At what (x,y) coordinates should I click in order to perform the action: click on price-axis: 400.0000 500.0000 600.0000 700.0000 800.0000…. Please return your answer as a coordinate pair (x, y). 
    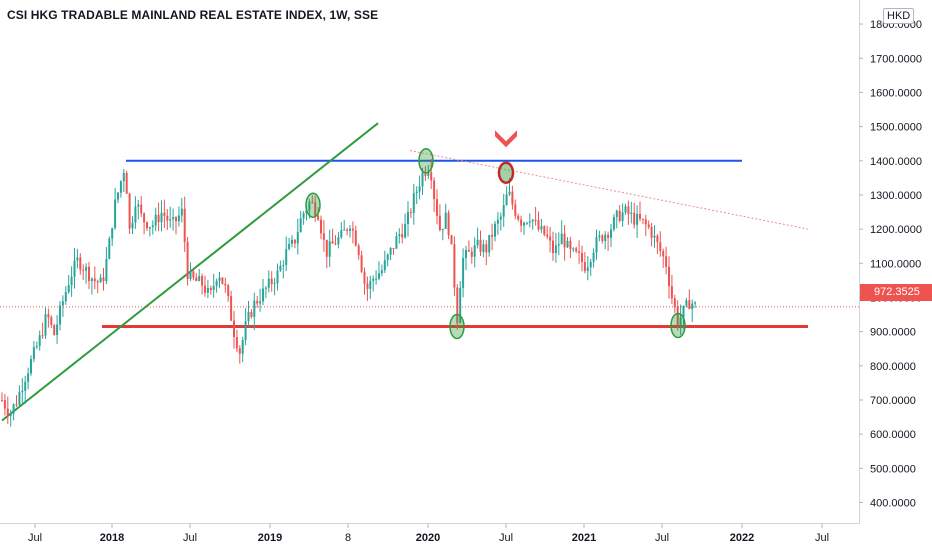
    Looking at the image, I should click on (890, 264).